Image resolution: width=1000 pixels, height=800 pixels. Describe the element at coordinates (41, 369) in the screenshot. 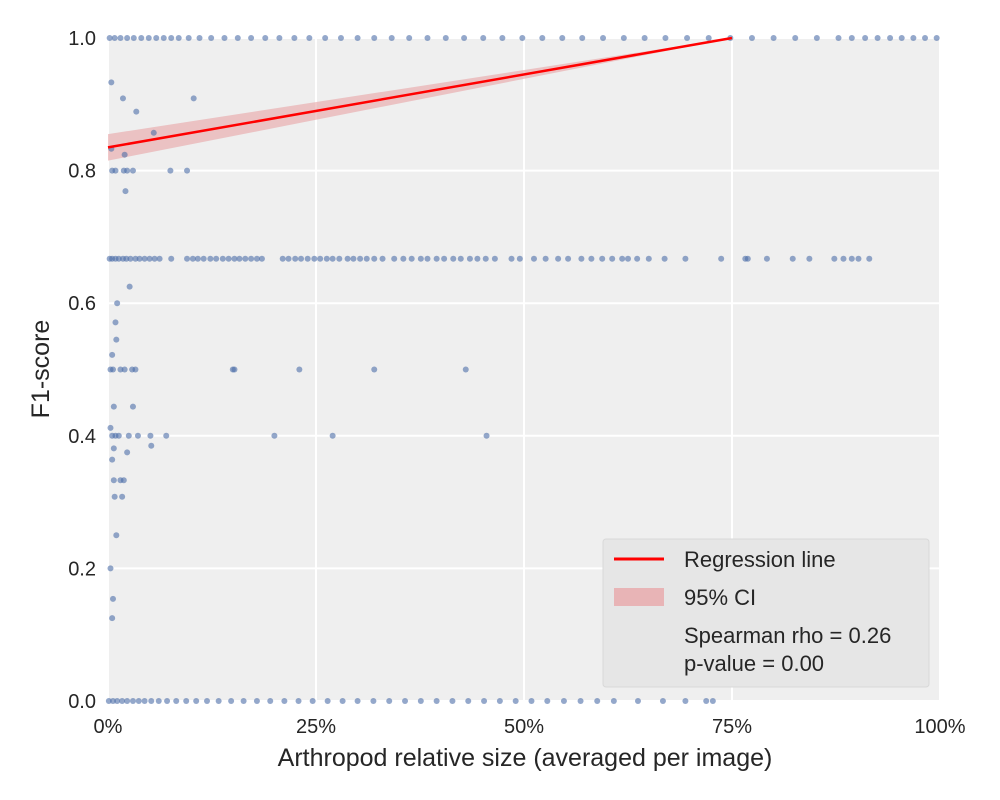

I see `y-axis-label: F1-score` at that location.